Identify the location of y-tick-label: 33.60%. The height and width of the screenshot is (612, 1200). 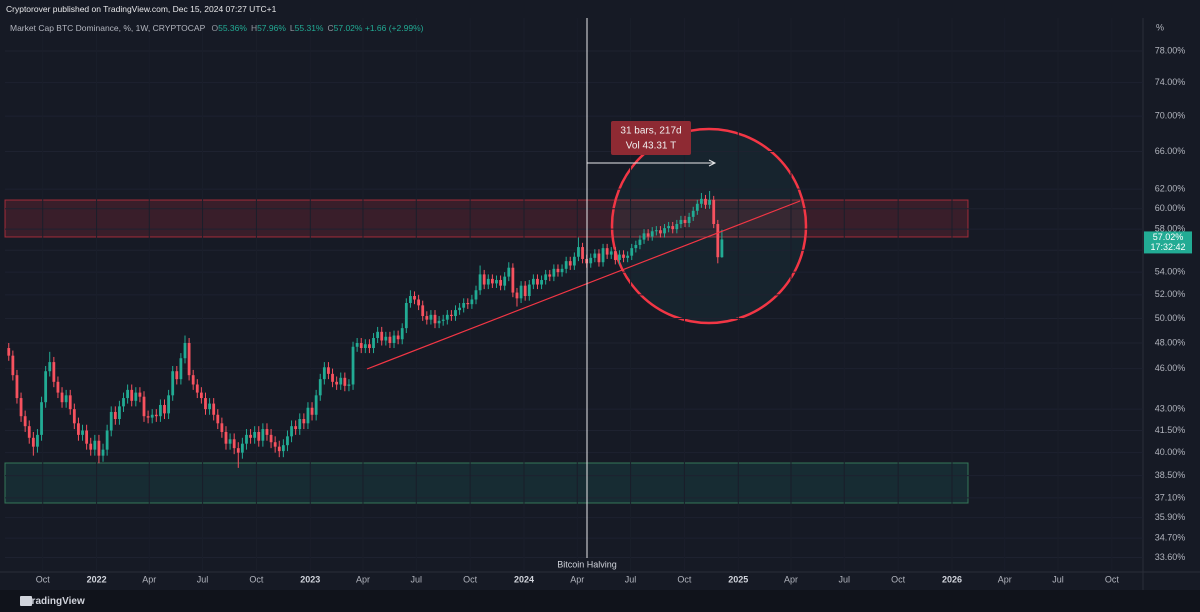
(1170, 557).